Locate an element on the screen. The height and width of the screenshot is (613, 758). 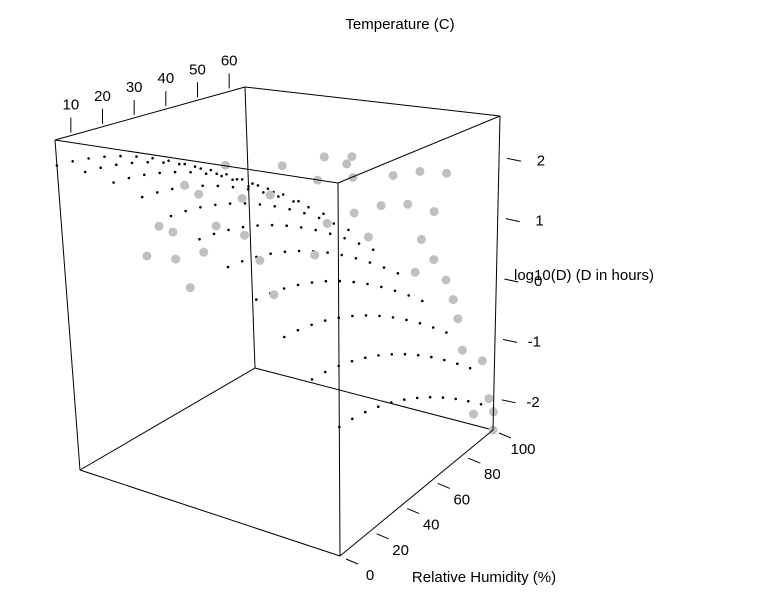
humidity-tick-label: 0 is located at coordinates (370, 575).